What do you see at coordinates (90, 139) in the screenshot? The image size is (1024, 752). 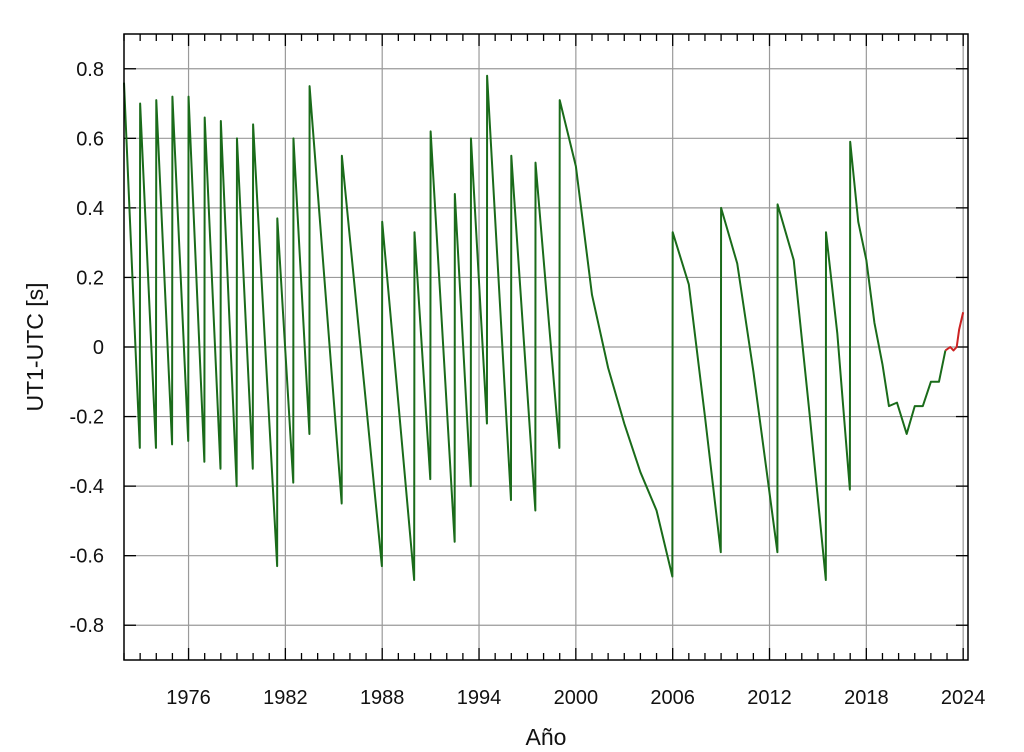 I see `y-tick-label: 0.6` at bounding box center [90, 139].